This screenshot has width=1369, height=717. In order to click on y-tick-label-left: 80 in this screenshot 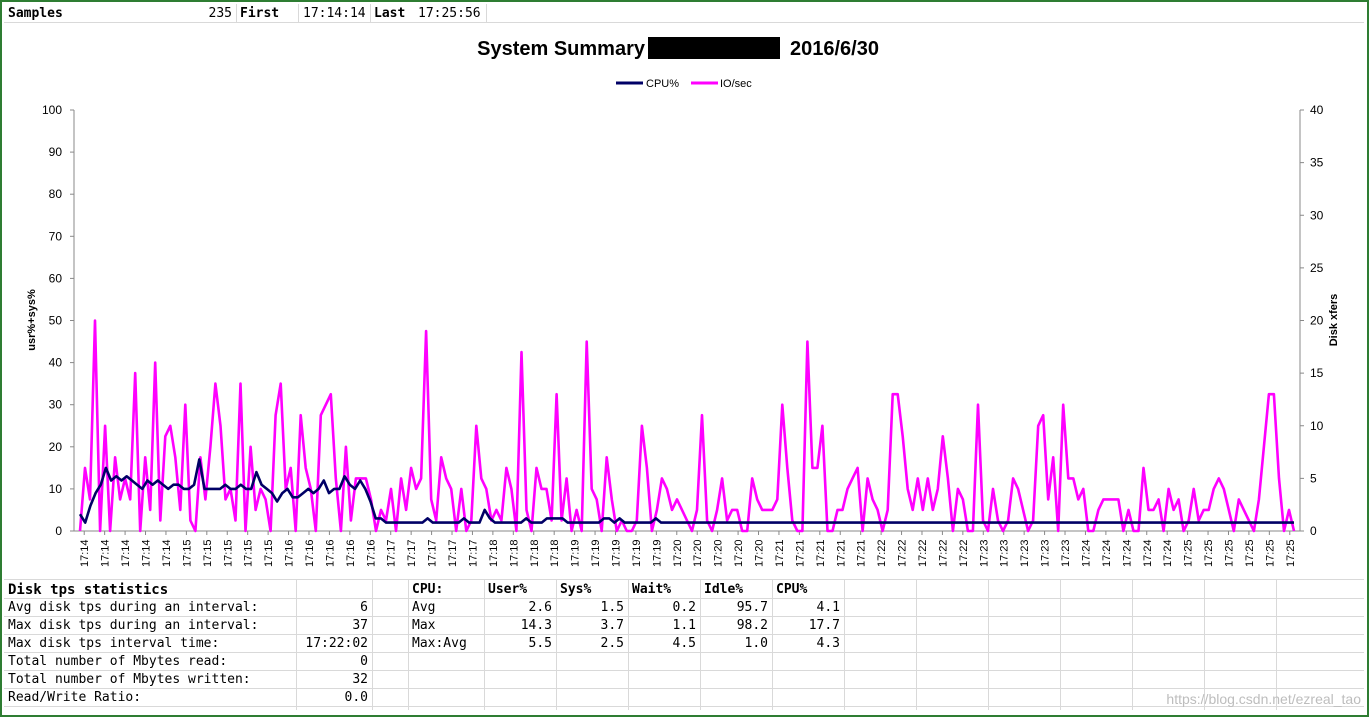, I will do `click(56, 194)`.